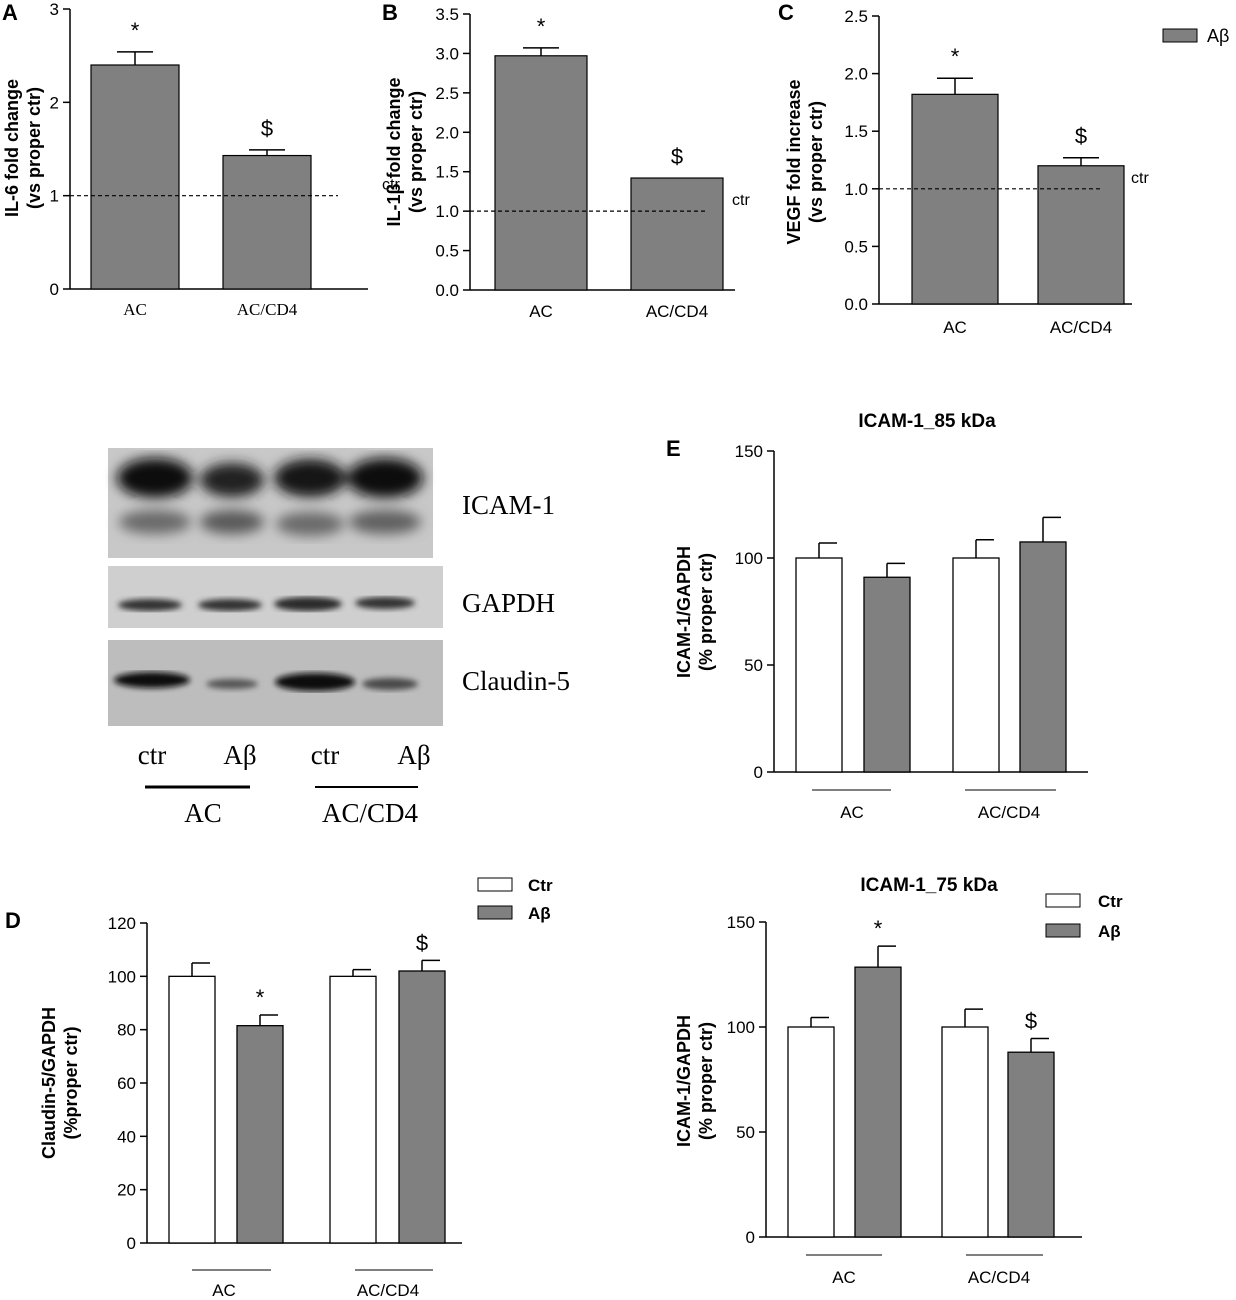 The image size is (1236, 1300). Describe the element at coordinates (741, 922) in the screenshot. I see `y-tick-label: 150` at that location.